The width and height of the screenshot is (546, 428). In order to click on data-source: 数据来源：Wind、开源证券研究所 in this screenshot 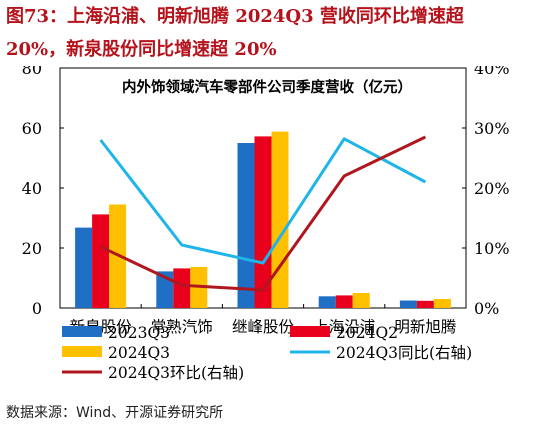, I will do `click(115, 413)`.